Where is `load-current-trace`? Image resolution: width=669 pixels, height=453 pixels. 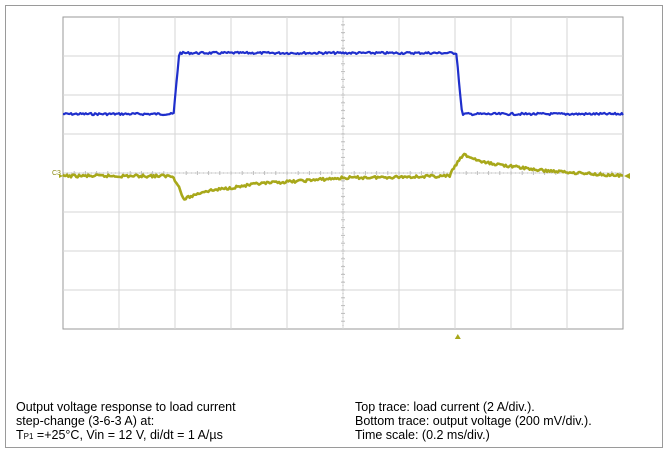
load-current-trace is located at coordinates (343, 83).